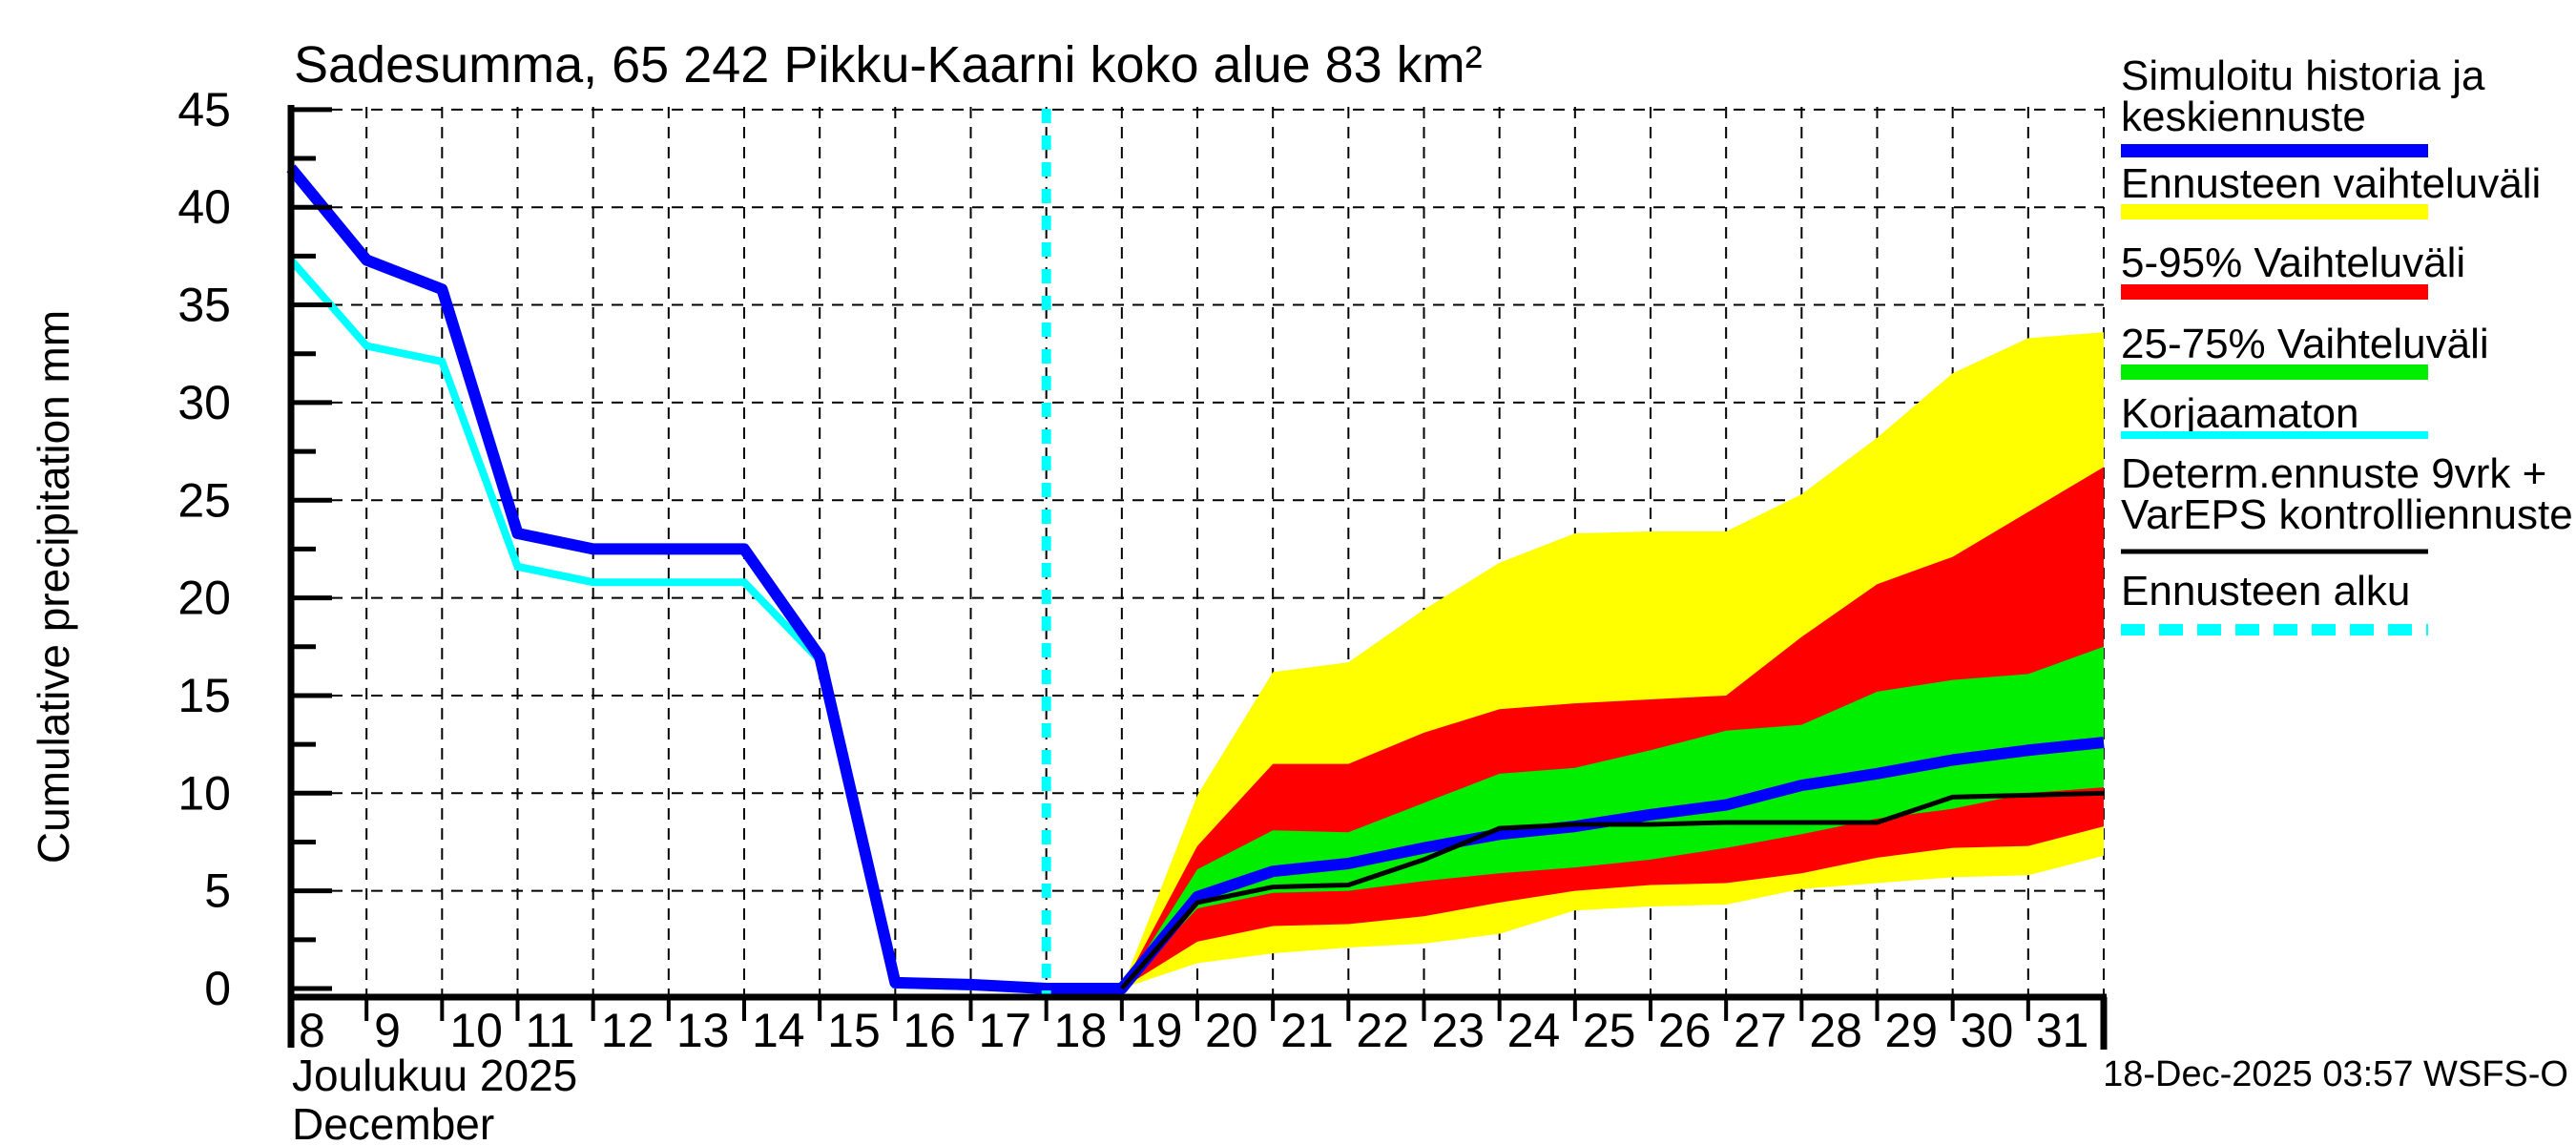 The width and height of the screenshot is (2576, 1145). What do you see at coordinates (2265, 591) in the screenshot?
I see `legend-label: Ennusteen alku` at bounding box center [2265, 591].